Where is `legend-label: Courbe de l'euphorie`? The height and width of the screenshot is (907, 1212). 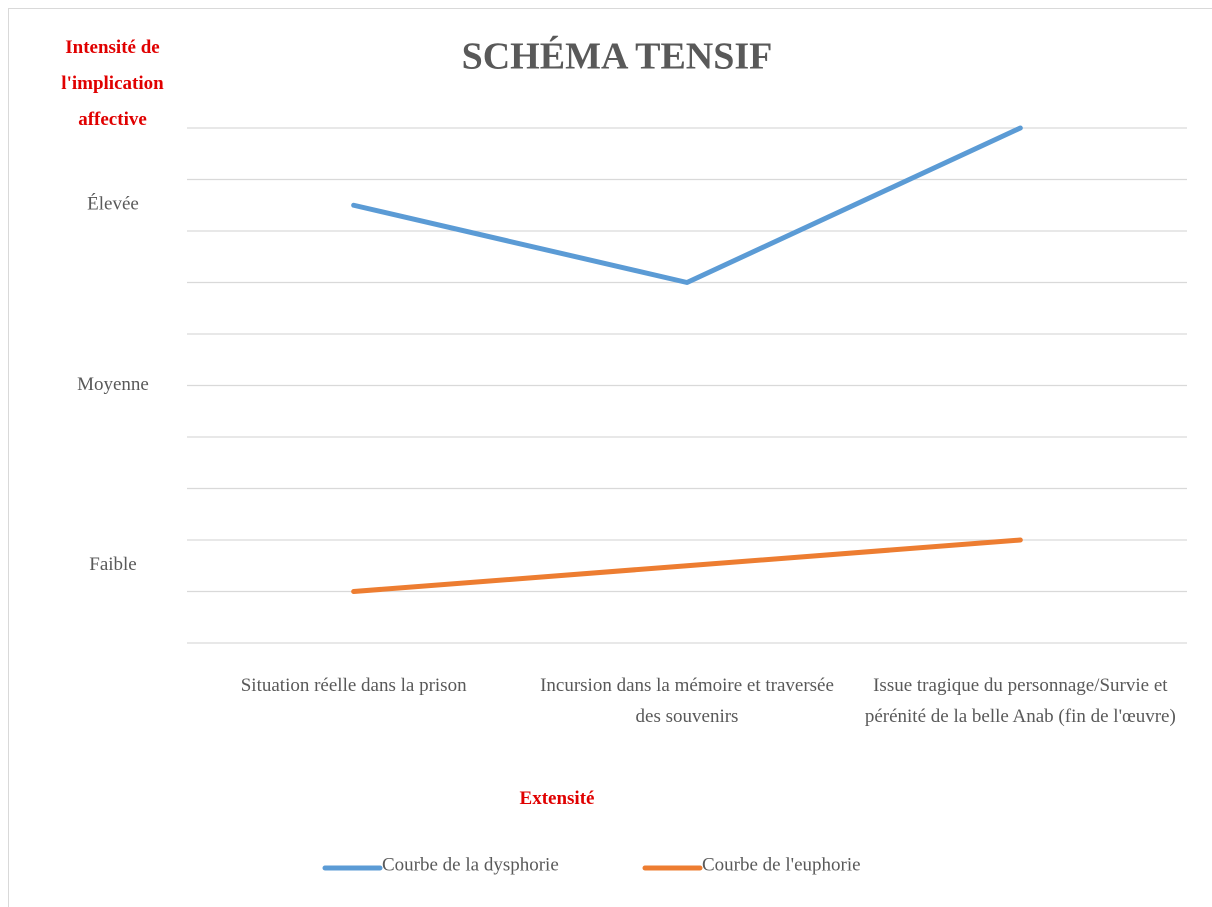 legend-label: Courbe de l'euphorie is located at coordinates (781, 864).